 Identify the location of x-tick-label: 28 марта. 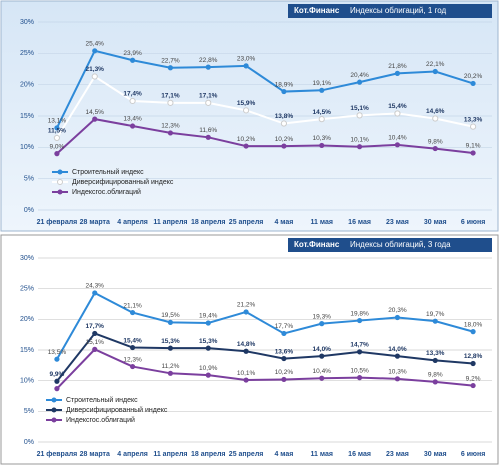
(95, 454).